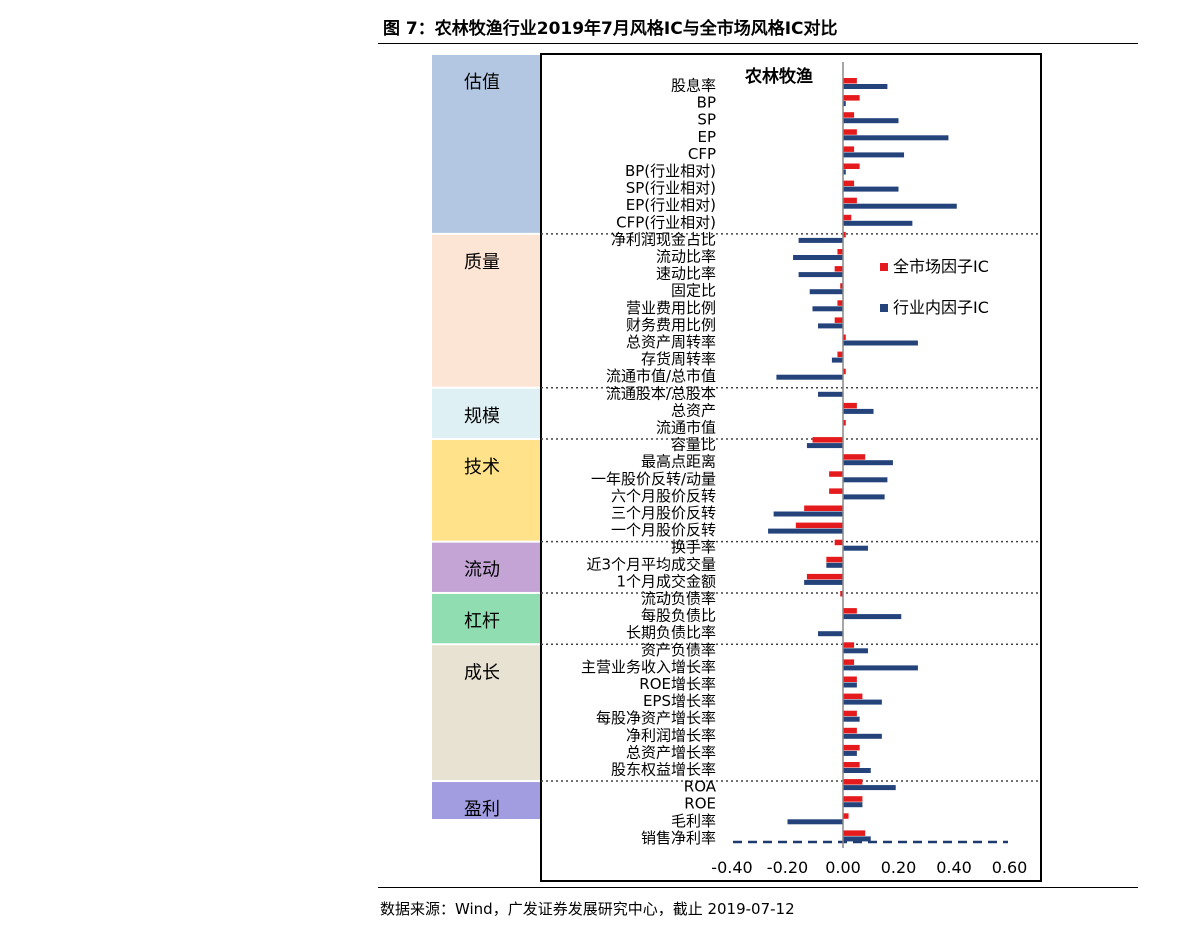  Describe the element at coordinates (666, 581) in the screenshot. I see `category-label: 1个月成交金额` at that location.